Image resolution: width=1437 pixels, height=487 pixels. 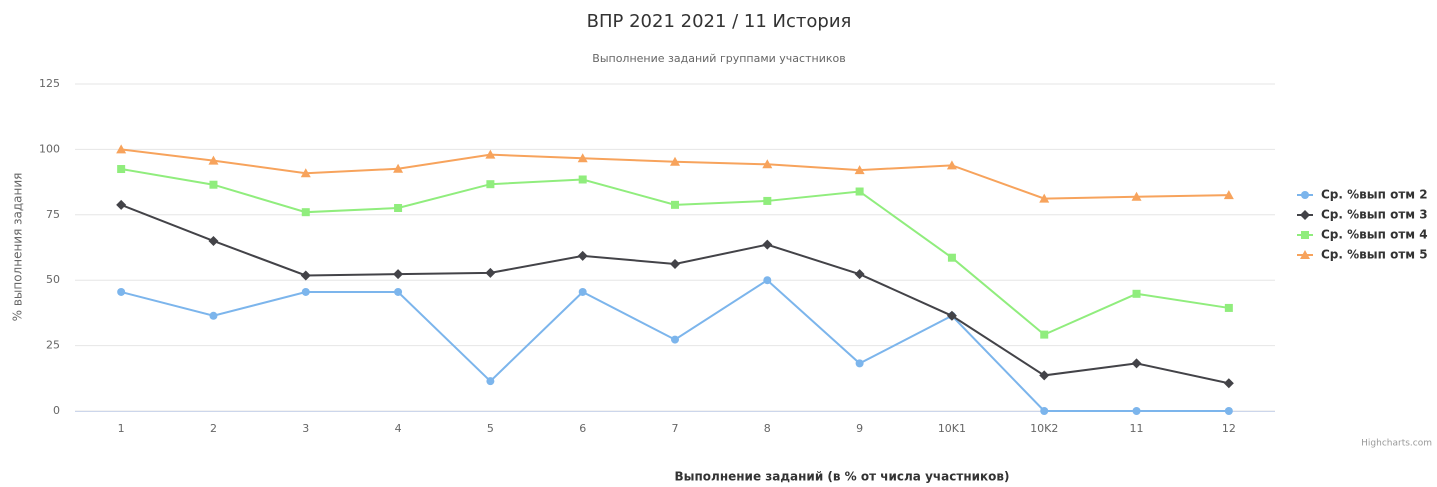 I want to click on y-tick-label: 125, so click(x=49, y=83).